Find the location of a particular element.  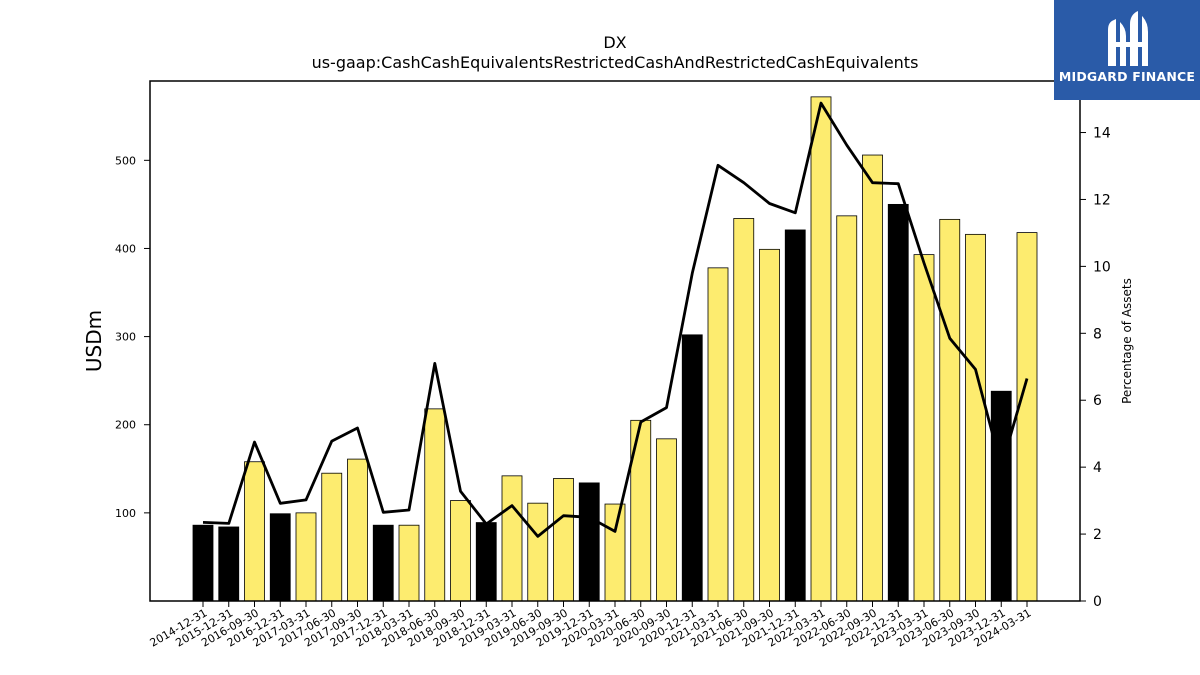

y2-tick-label: 8 is located at coordinates (1097, 334).